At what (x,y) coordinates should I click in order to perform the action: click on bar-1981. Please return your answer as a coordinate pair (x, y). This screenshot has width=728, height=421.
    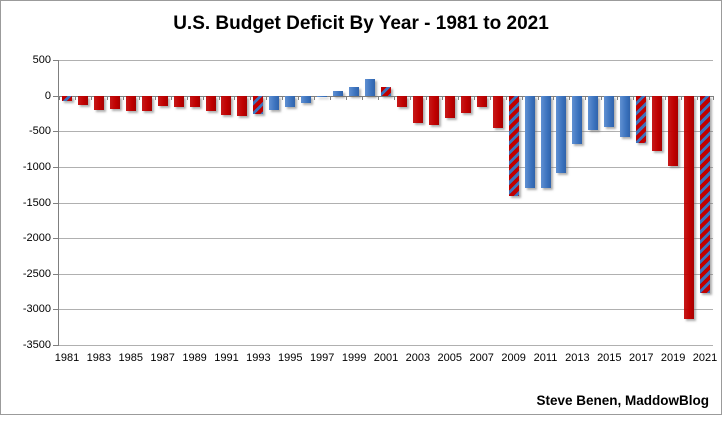
    Looking at the image, I should click on (66, 98).